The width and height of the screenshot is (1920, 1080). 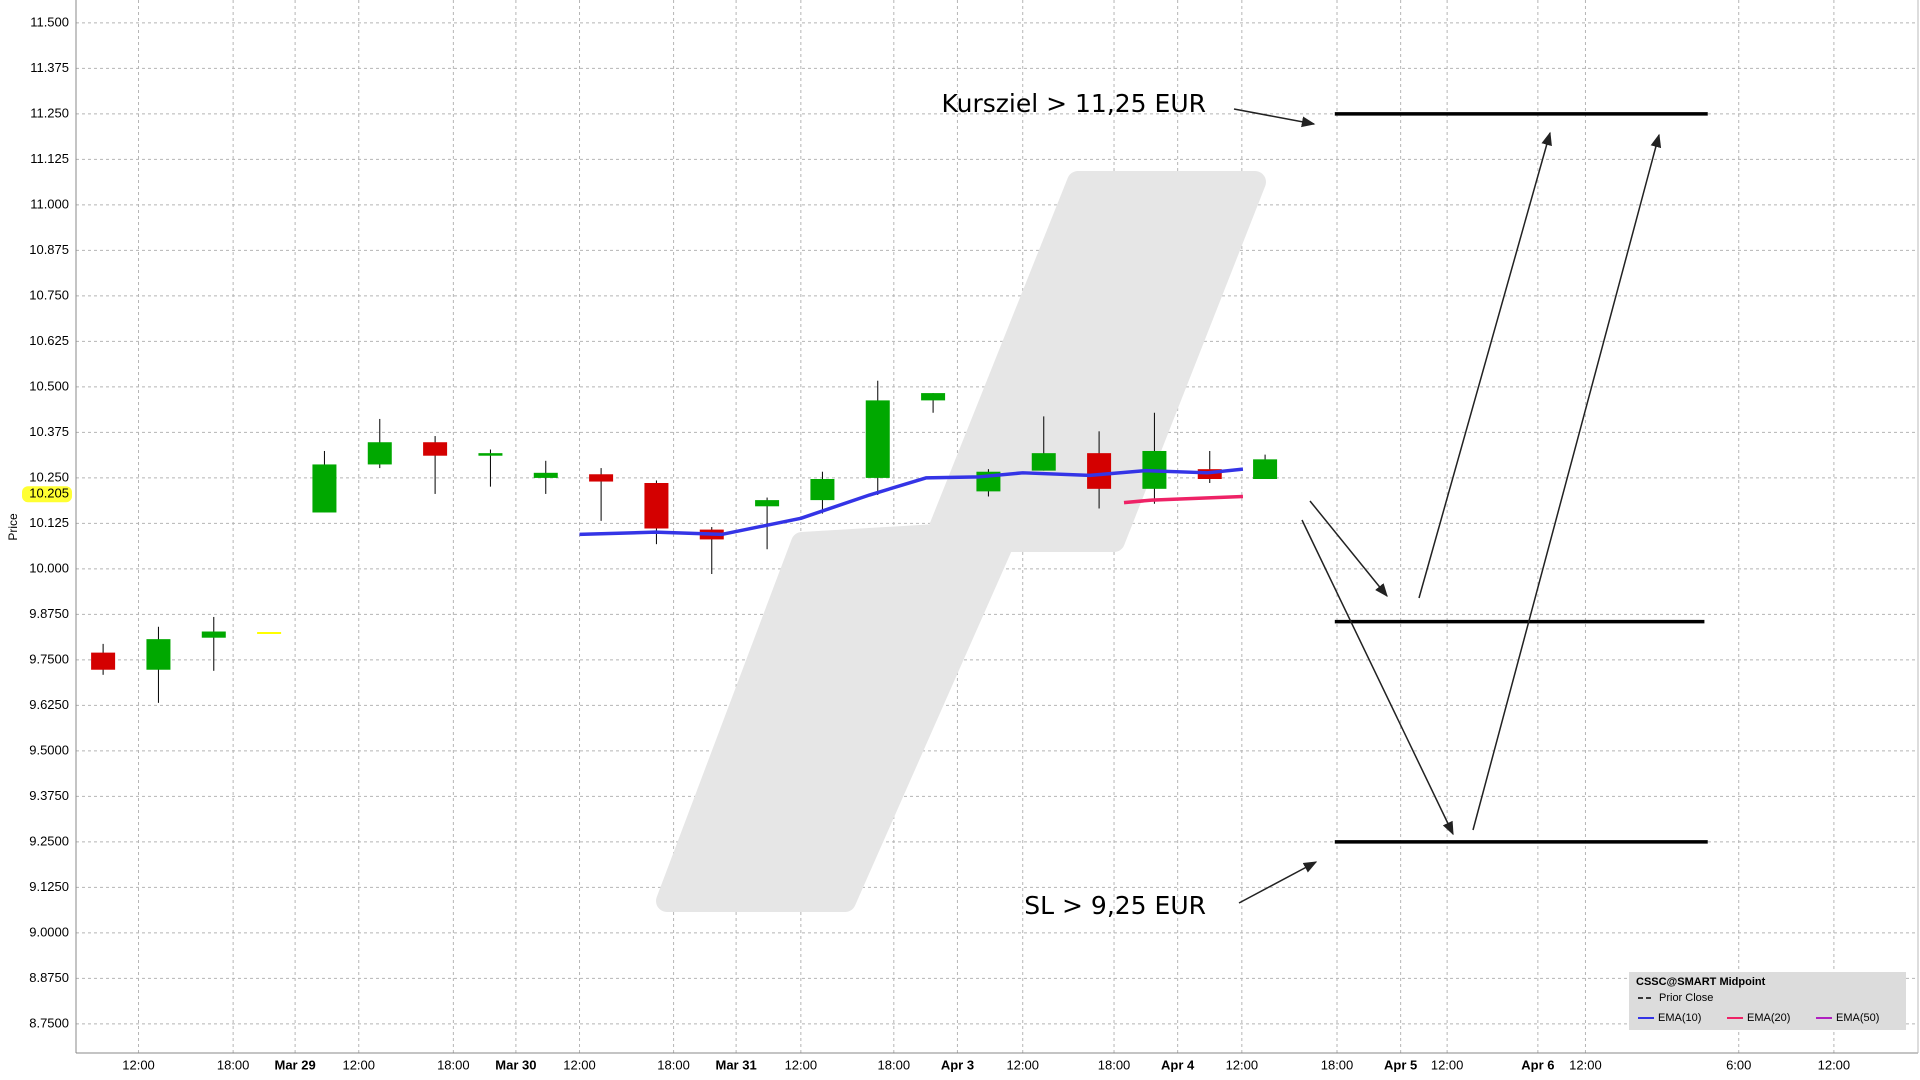 What do you see at coordinates (1400, 1064) in the screenshot?
I see `x-tick-label: Apr 5` at bounding box center [1400, 1064].